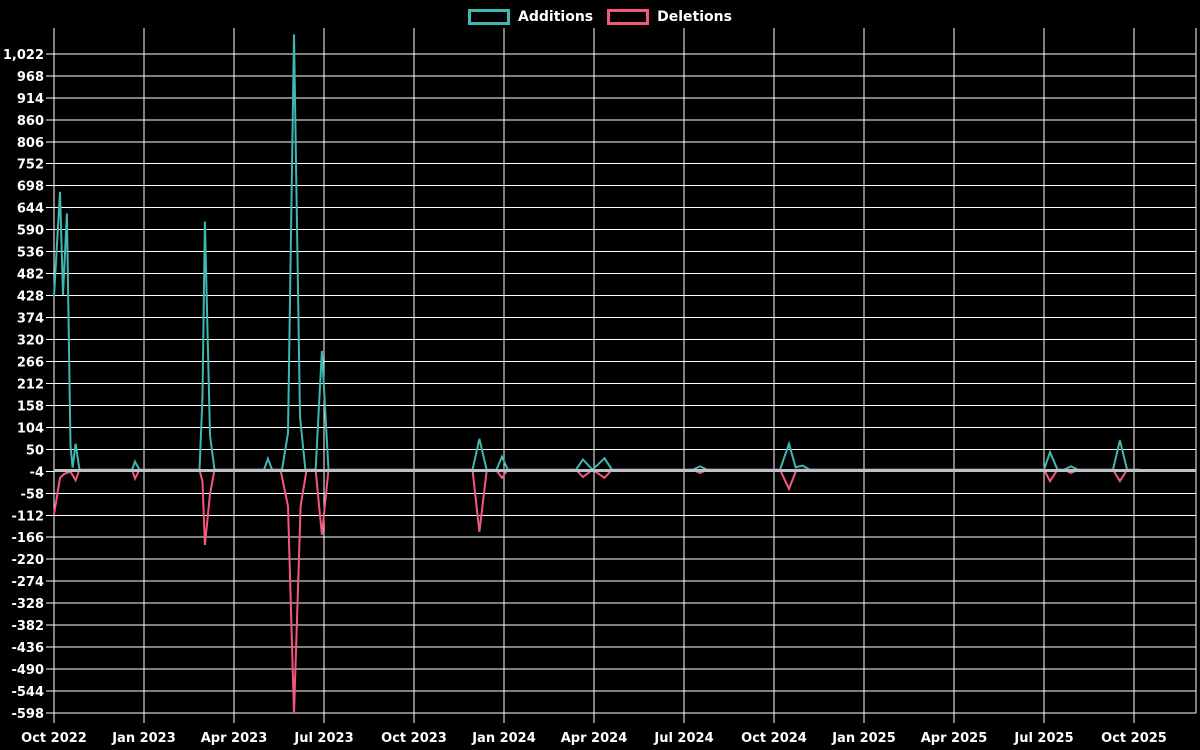  I want to click on y-tick-label: 482, so click(30, 275).